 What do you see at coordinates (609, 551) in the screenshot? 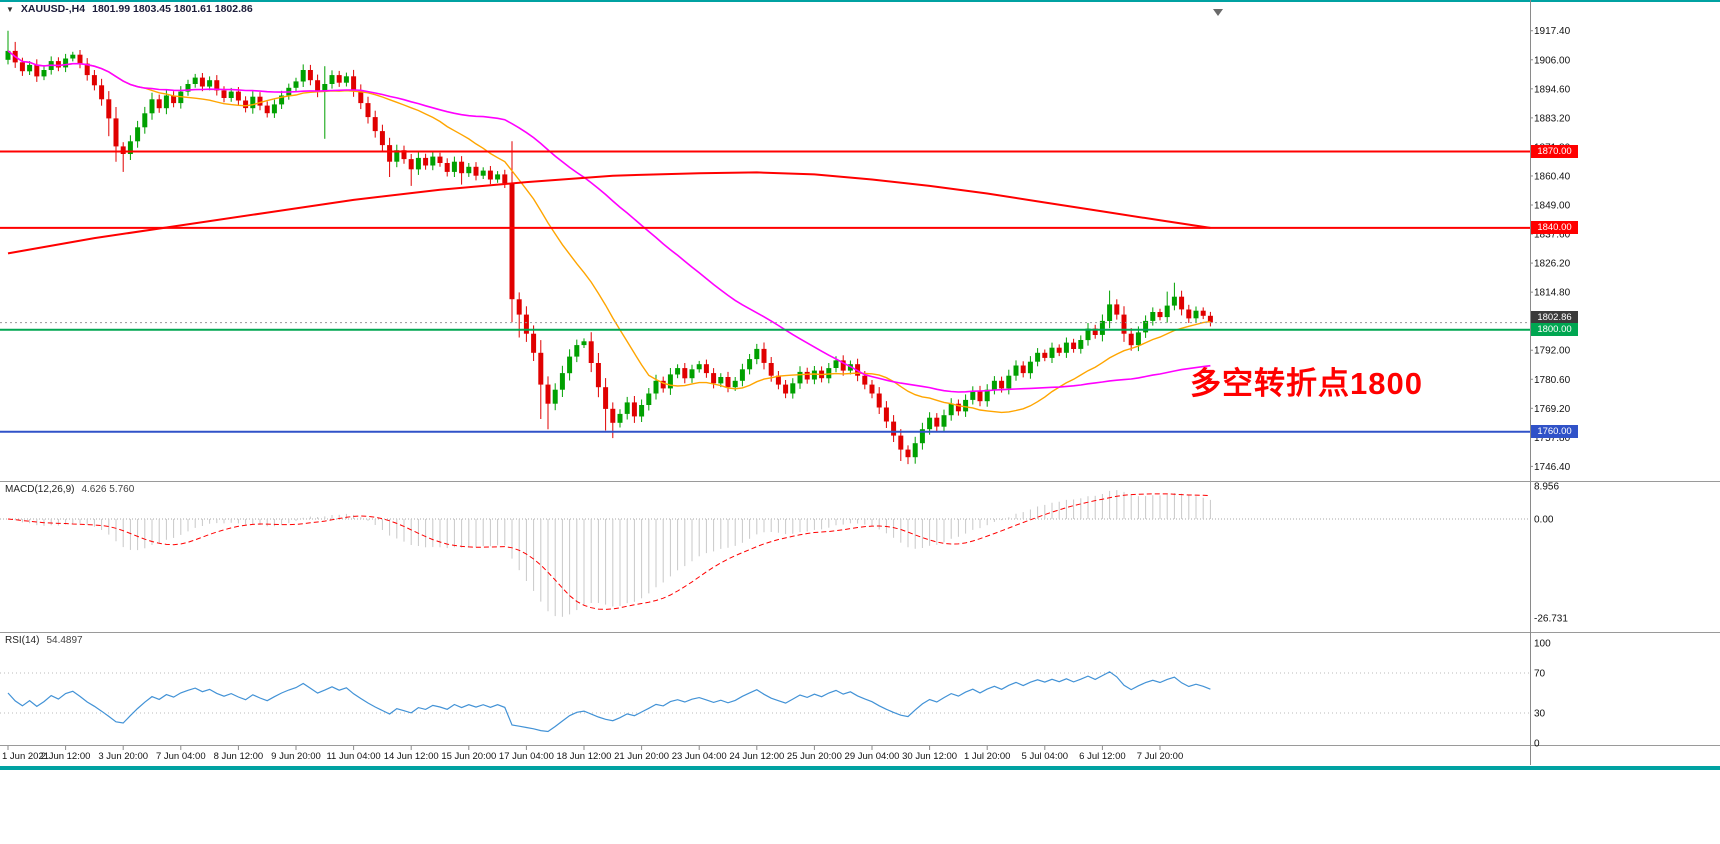
I see `macd-signal-line` at bounding box center [609, 551].